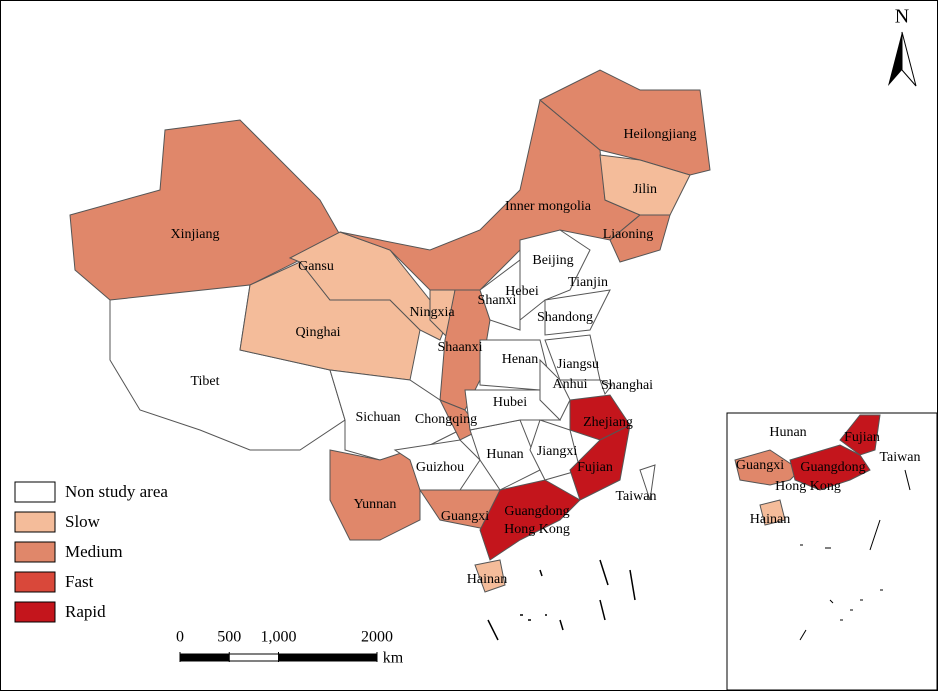 This screenshot has height=691, width=938. What do you see at coordinates (204, 381) in the screenshot?
I see `region-label: Tibet` at bounding box center [204, 381].